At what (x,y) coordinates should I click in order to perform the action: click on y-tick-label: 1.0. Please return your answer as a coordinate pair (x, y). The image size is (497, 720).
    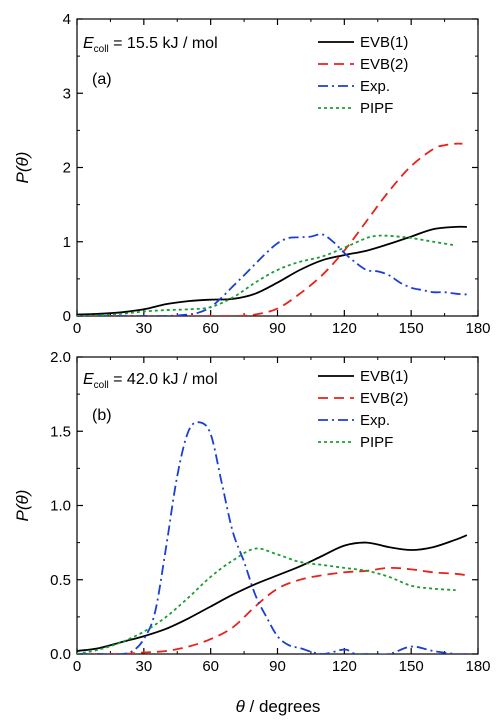
    Looking at the image, I should click on (60, 506).